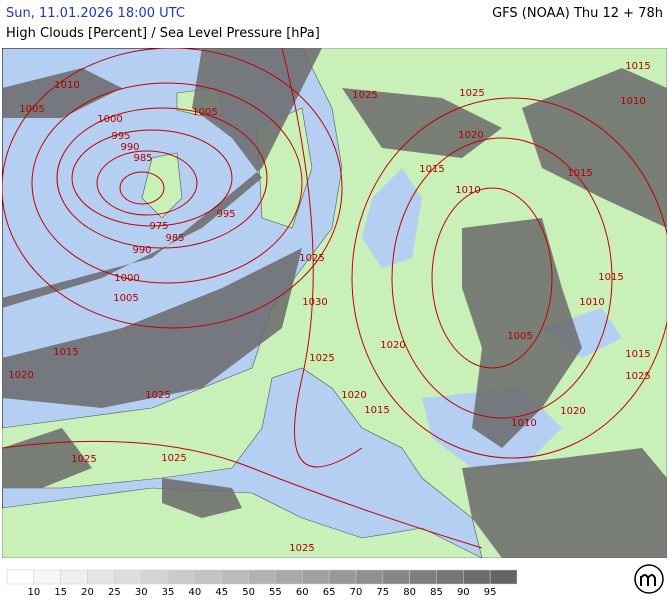 Image resolution: width=669 pixels, height=600 pixels. I want to click on logo, so click(649, 579).